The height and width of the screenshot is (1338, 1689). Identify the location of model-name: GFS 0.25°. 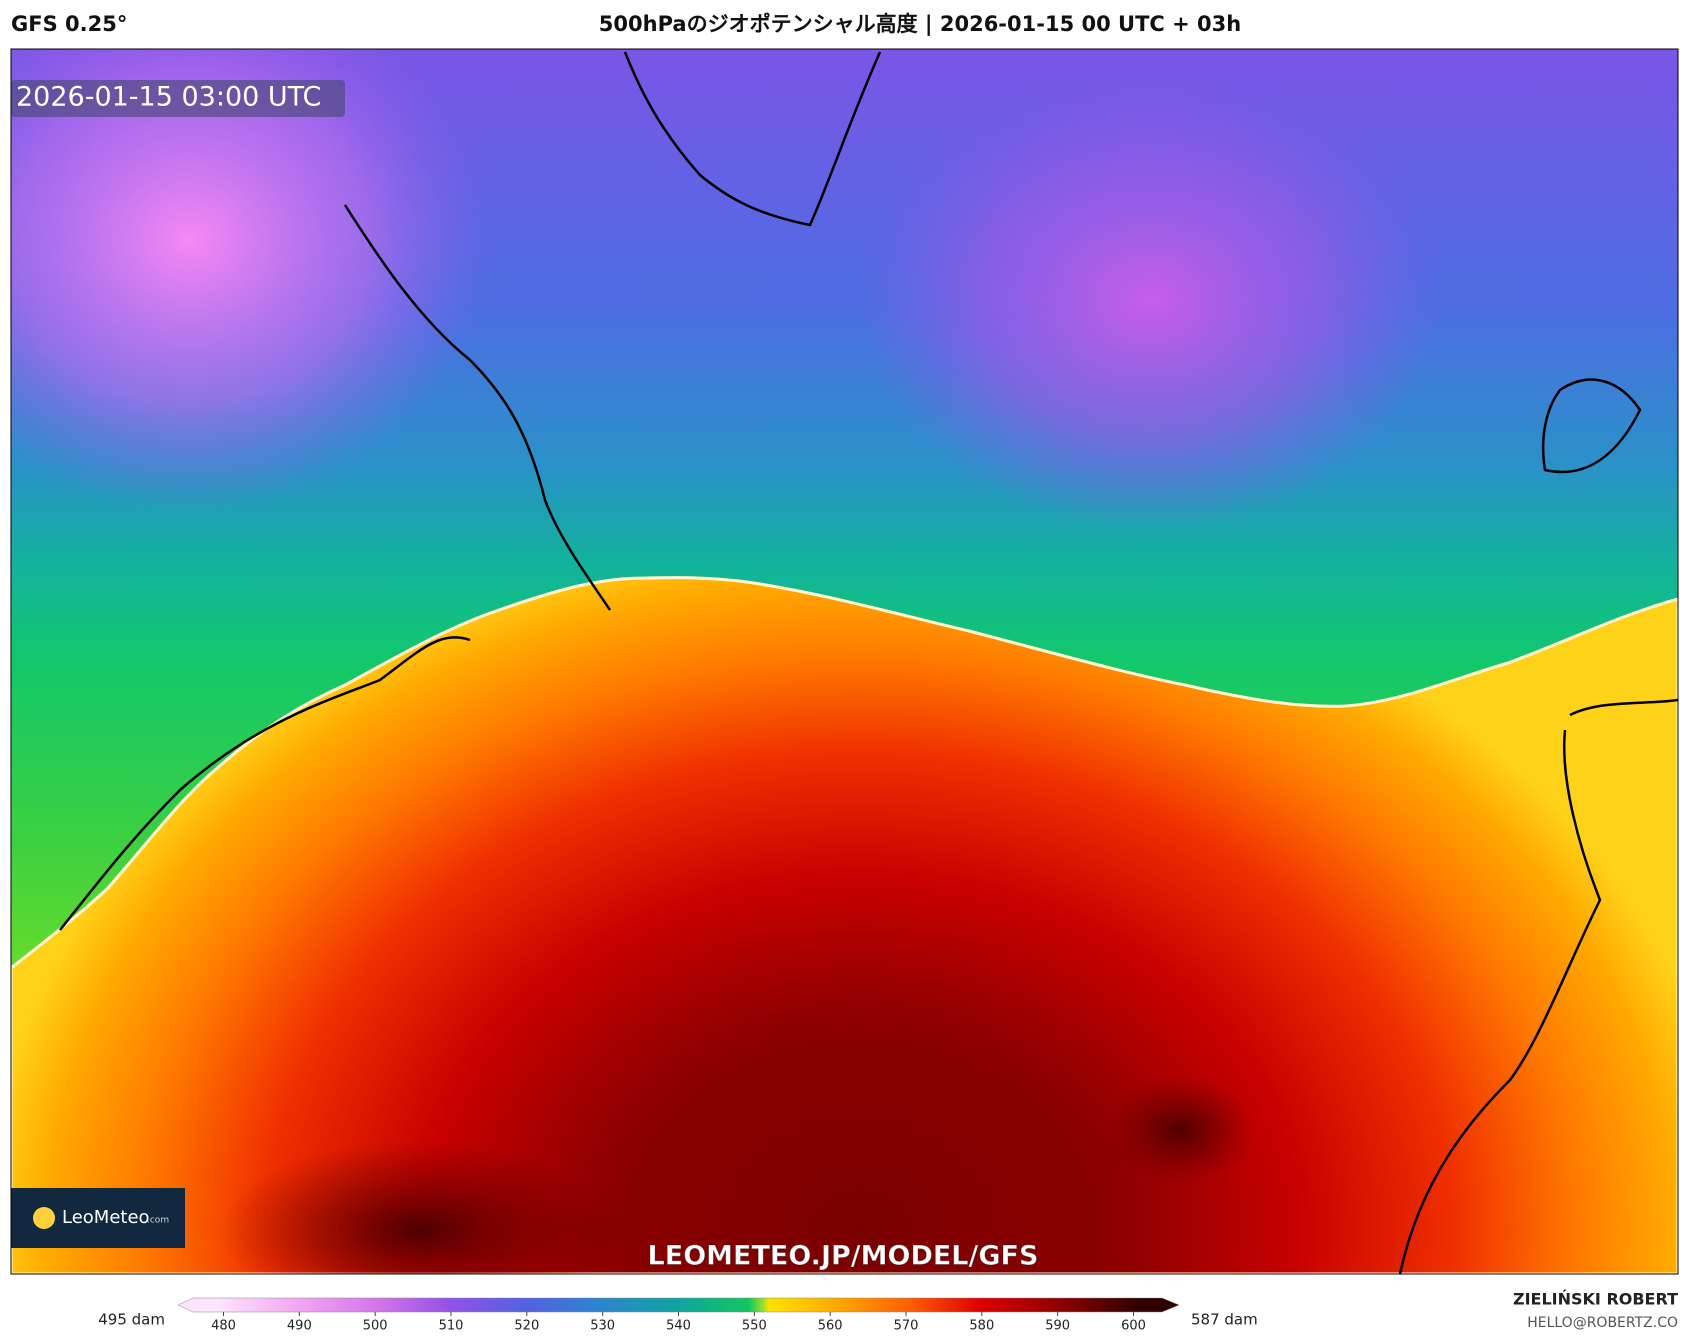
(69, 24).